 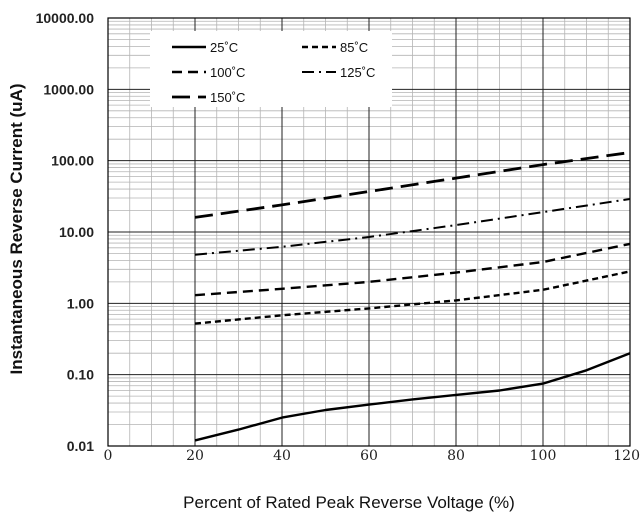 I want to click on x-tick-label: 120, so click(x=626, y=456).